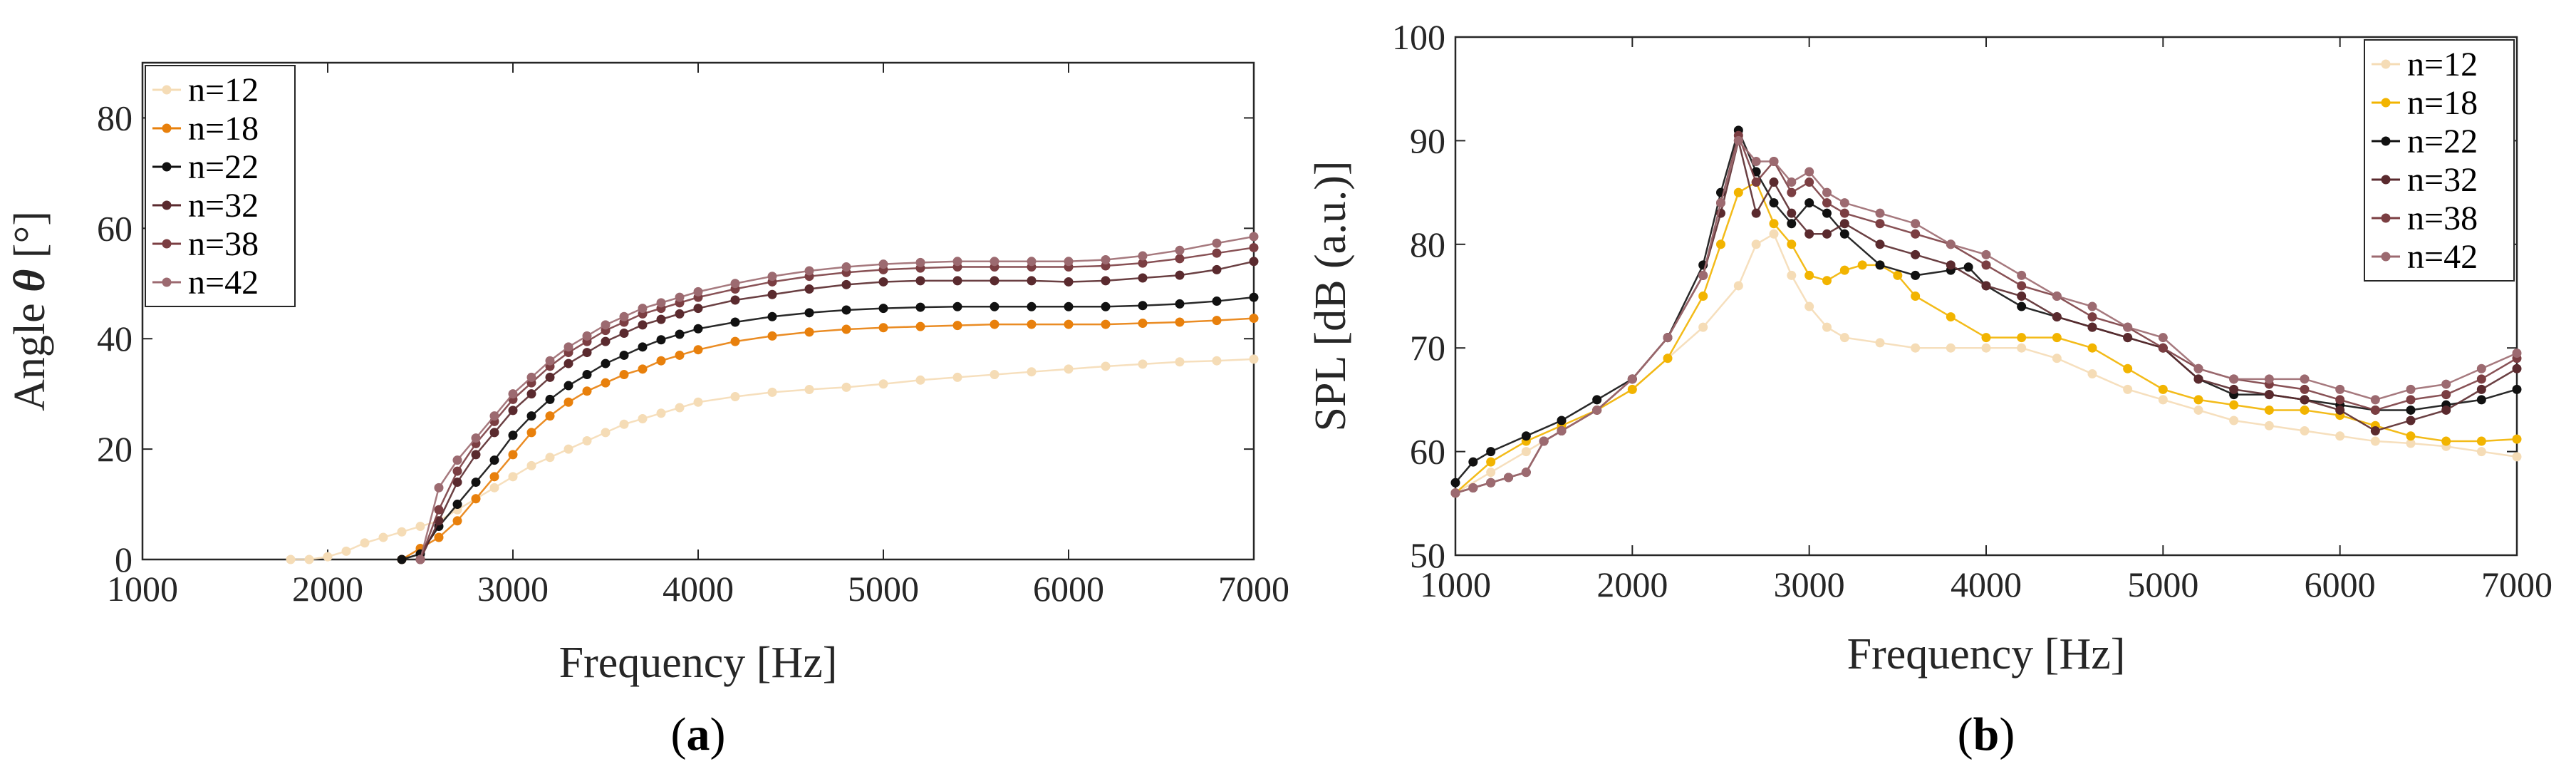  Describe the element at coordinates (1068, 589) in the screenshot. I see `x-tick-label: 6000` at that location.